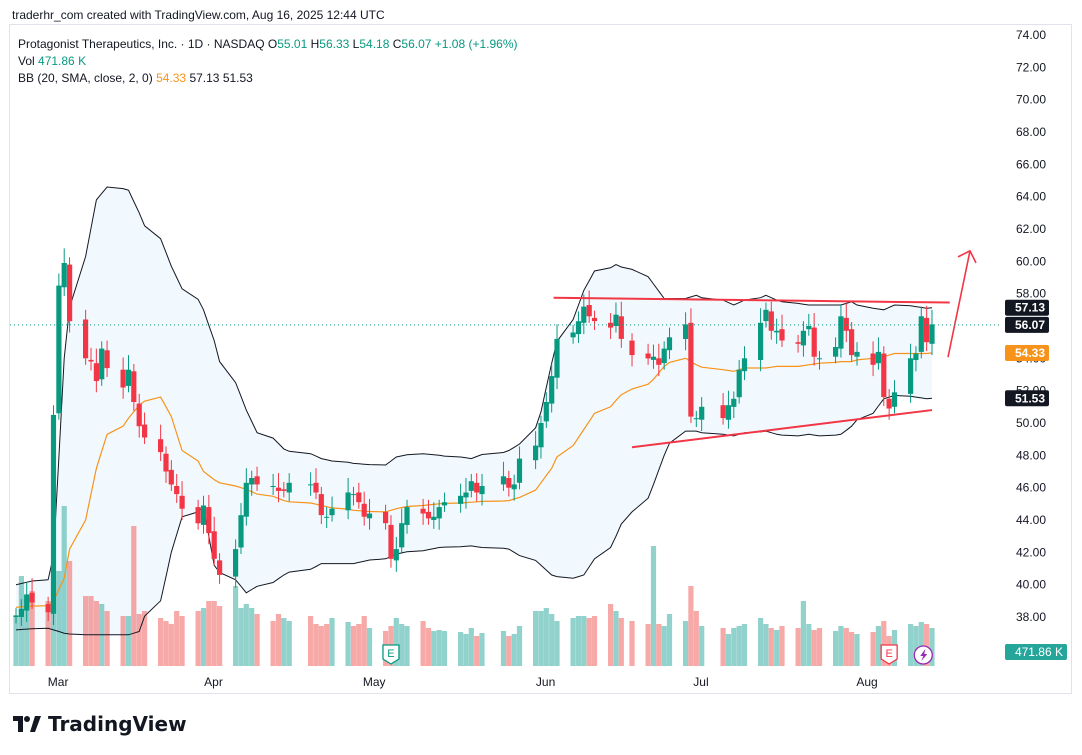 This screenshot has height=755, width=1082. What do you see at coordinates (27, 724) in the screenshot?
I see `tradingview-logo-icon` at bounding box center [27, 724].